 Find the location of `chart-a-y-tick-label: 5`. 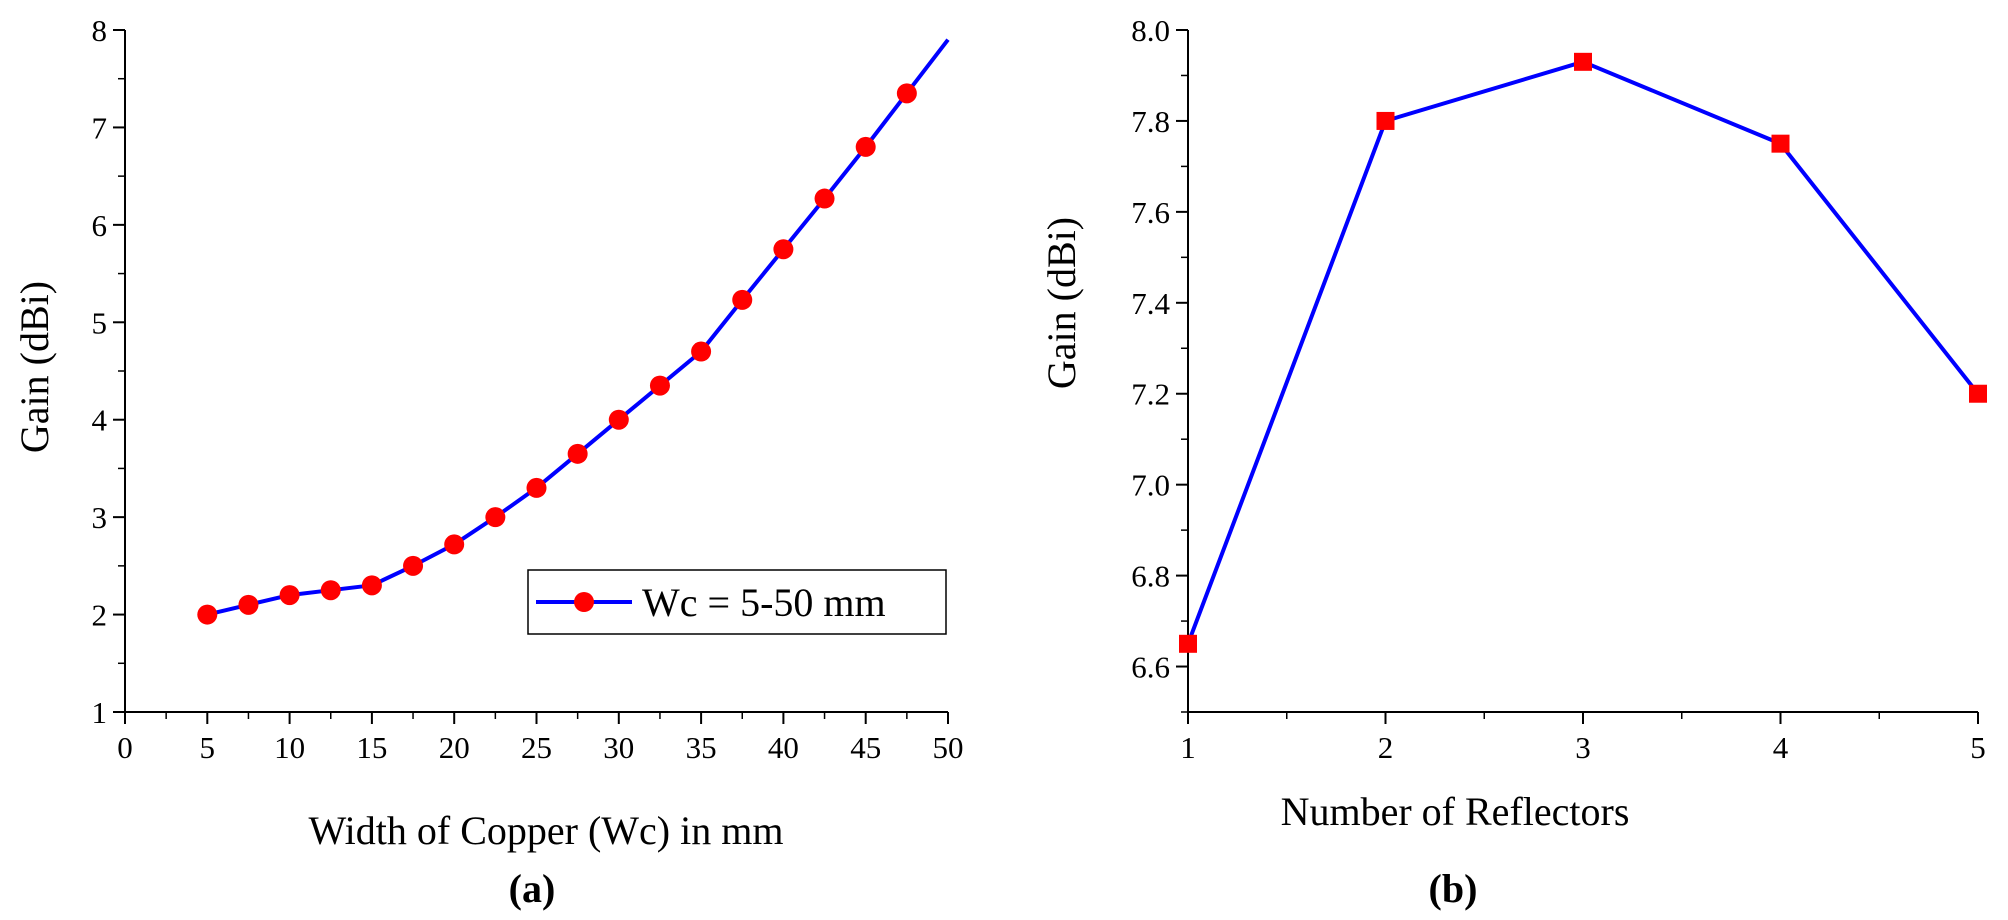

chart-a-y-tick-label: 5 is located at coordinates (100, 322).